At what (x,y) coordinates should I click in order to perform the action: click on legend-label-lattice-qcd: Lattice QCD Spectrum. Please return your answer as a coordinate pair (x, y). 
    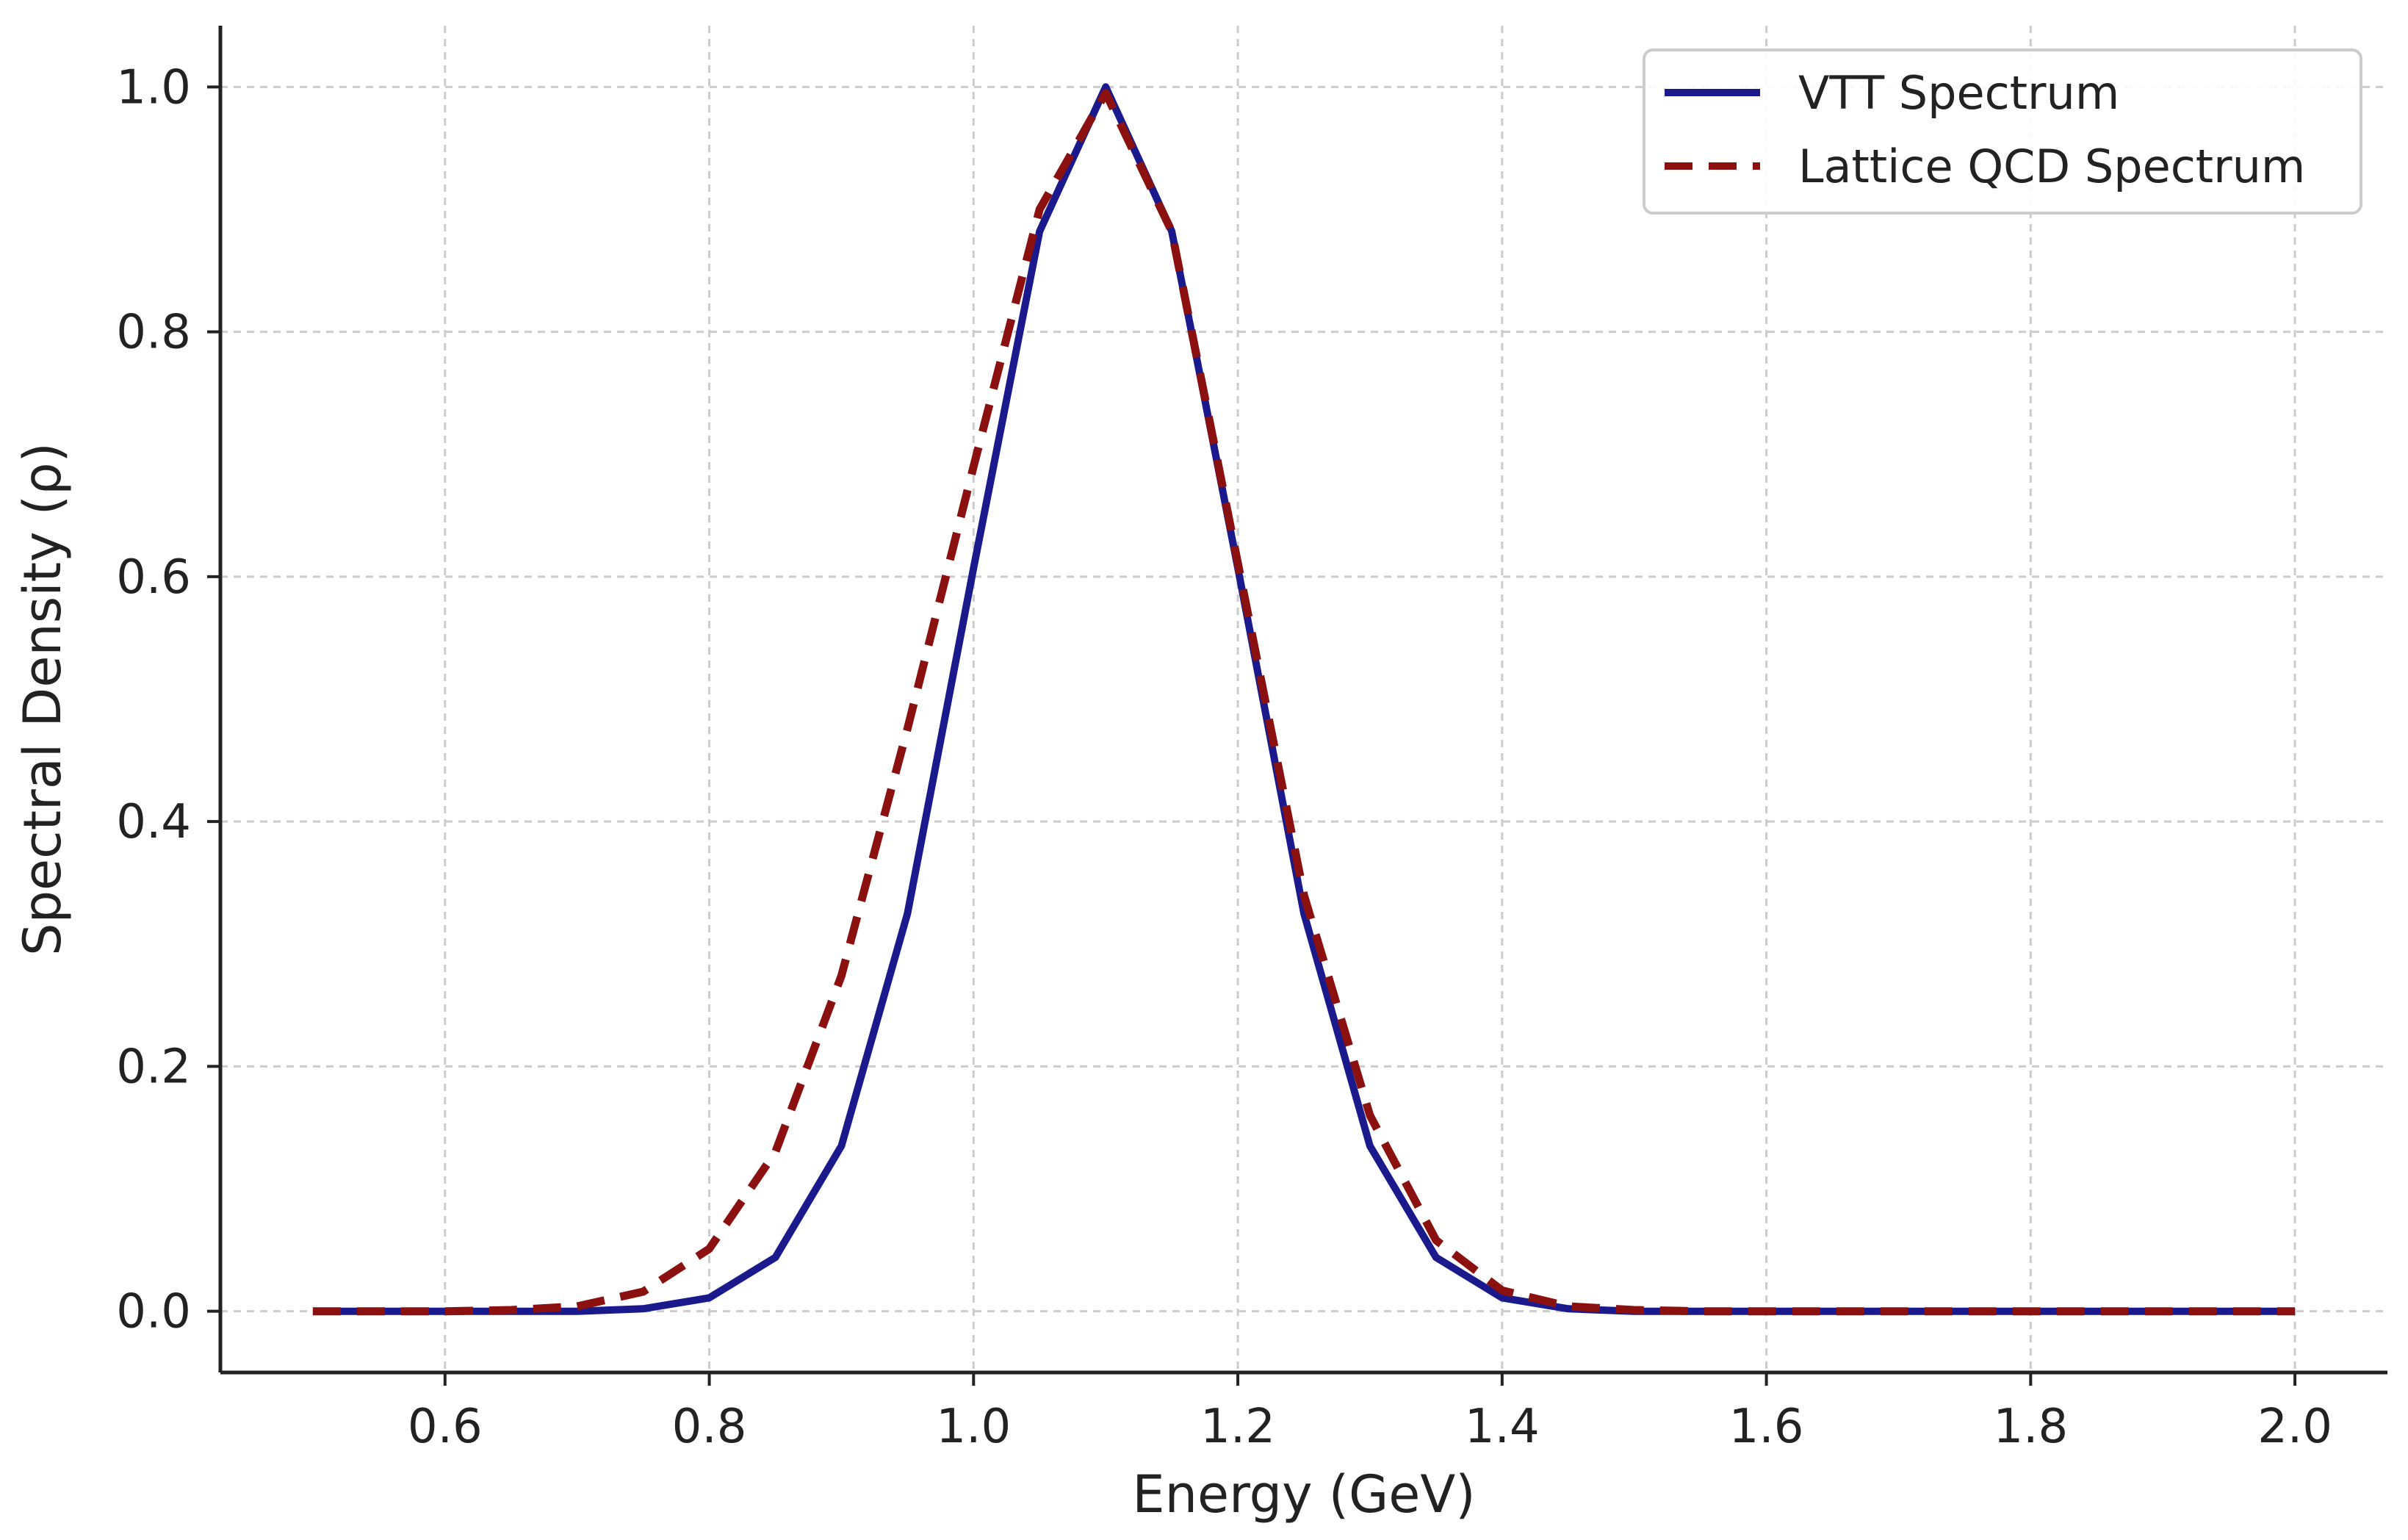
    Looking at the image, I should click on (2051, 166).